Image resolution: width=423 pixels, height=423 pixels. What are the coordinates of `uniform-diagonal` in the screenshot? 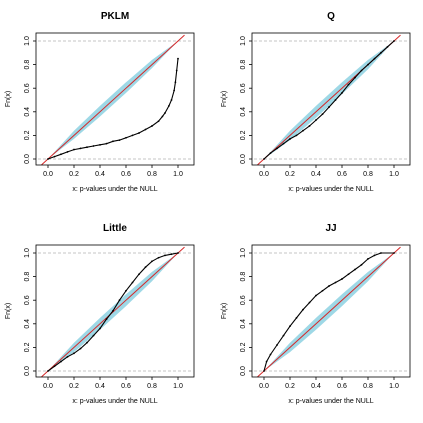 It's located at (113, 100).